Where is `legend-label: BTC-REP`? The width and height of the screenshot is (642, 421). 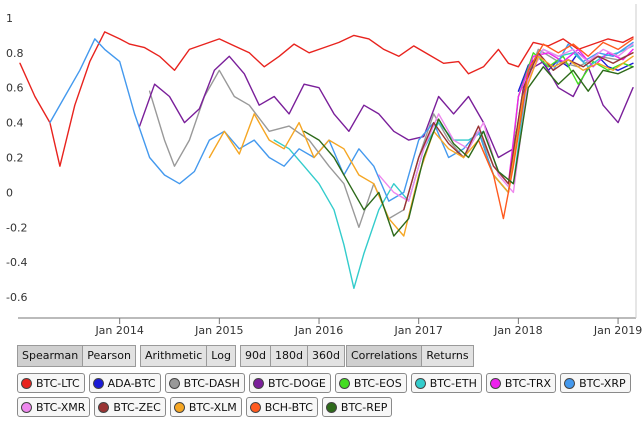 legend-label: BTC-REP is located at coordinates (364, 407).